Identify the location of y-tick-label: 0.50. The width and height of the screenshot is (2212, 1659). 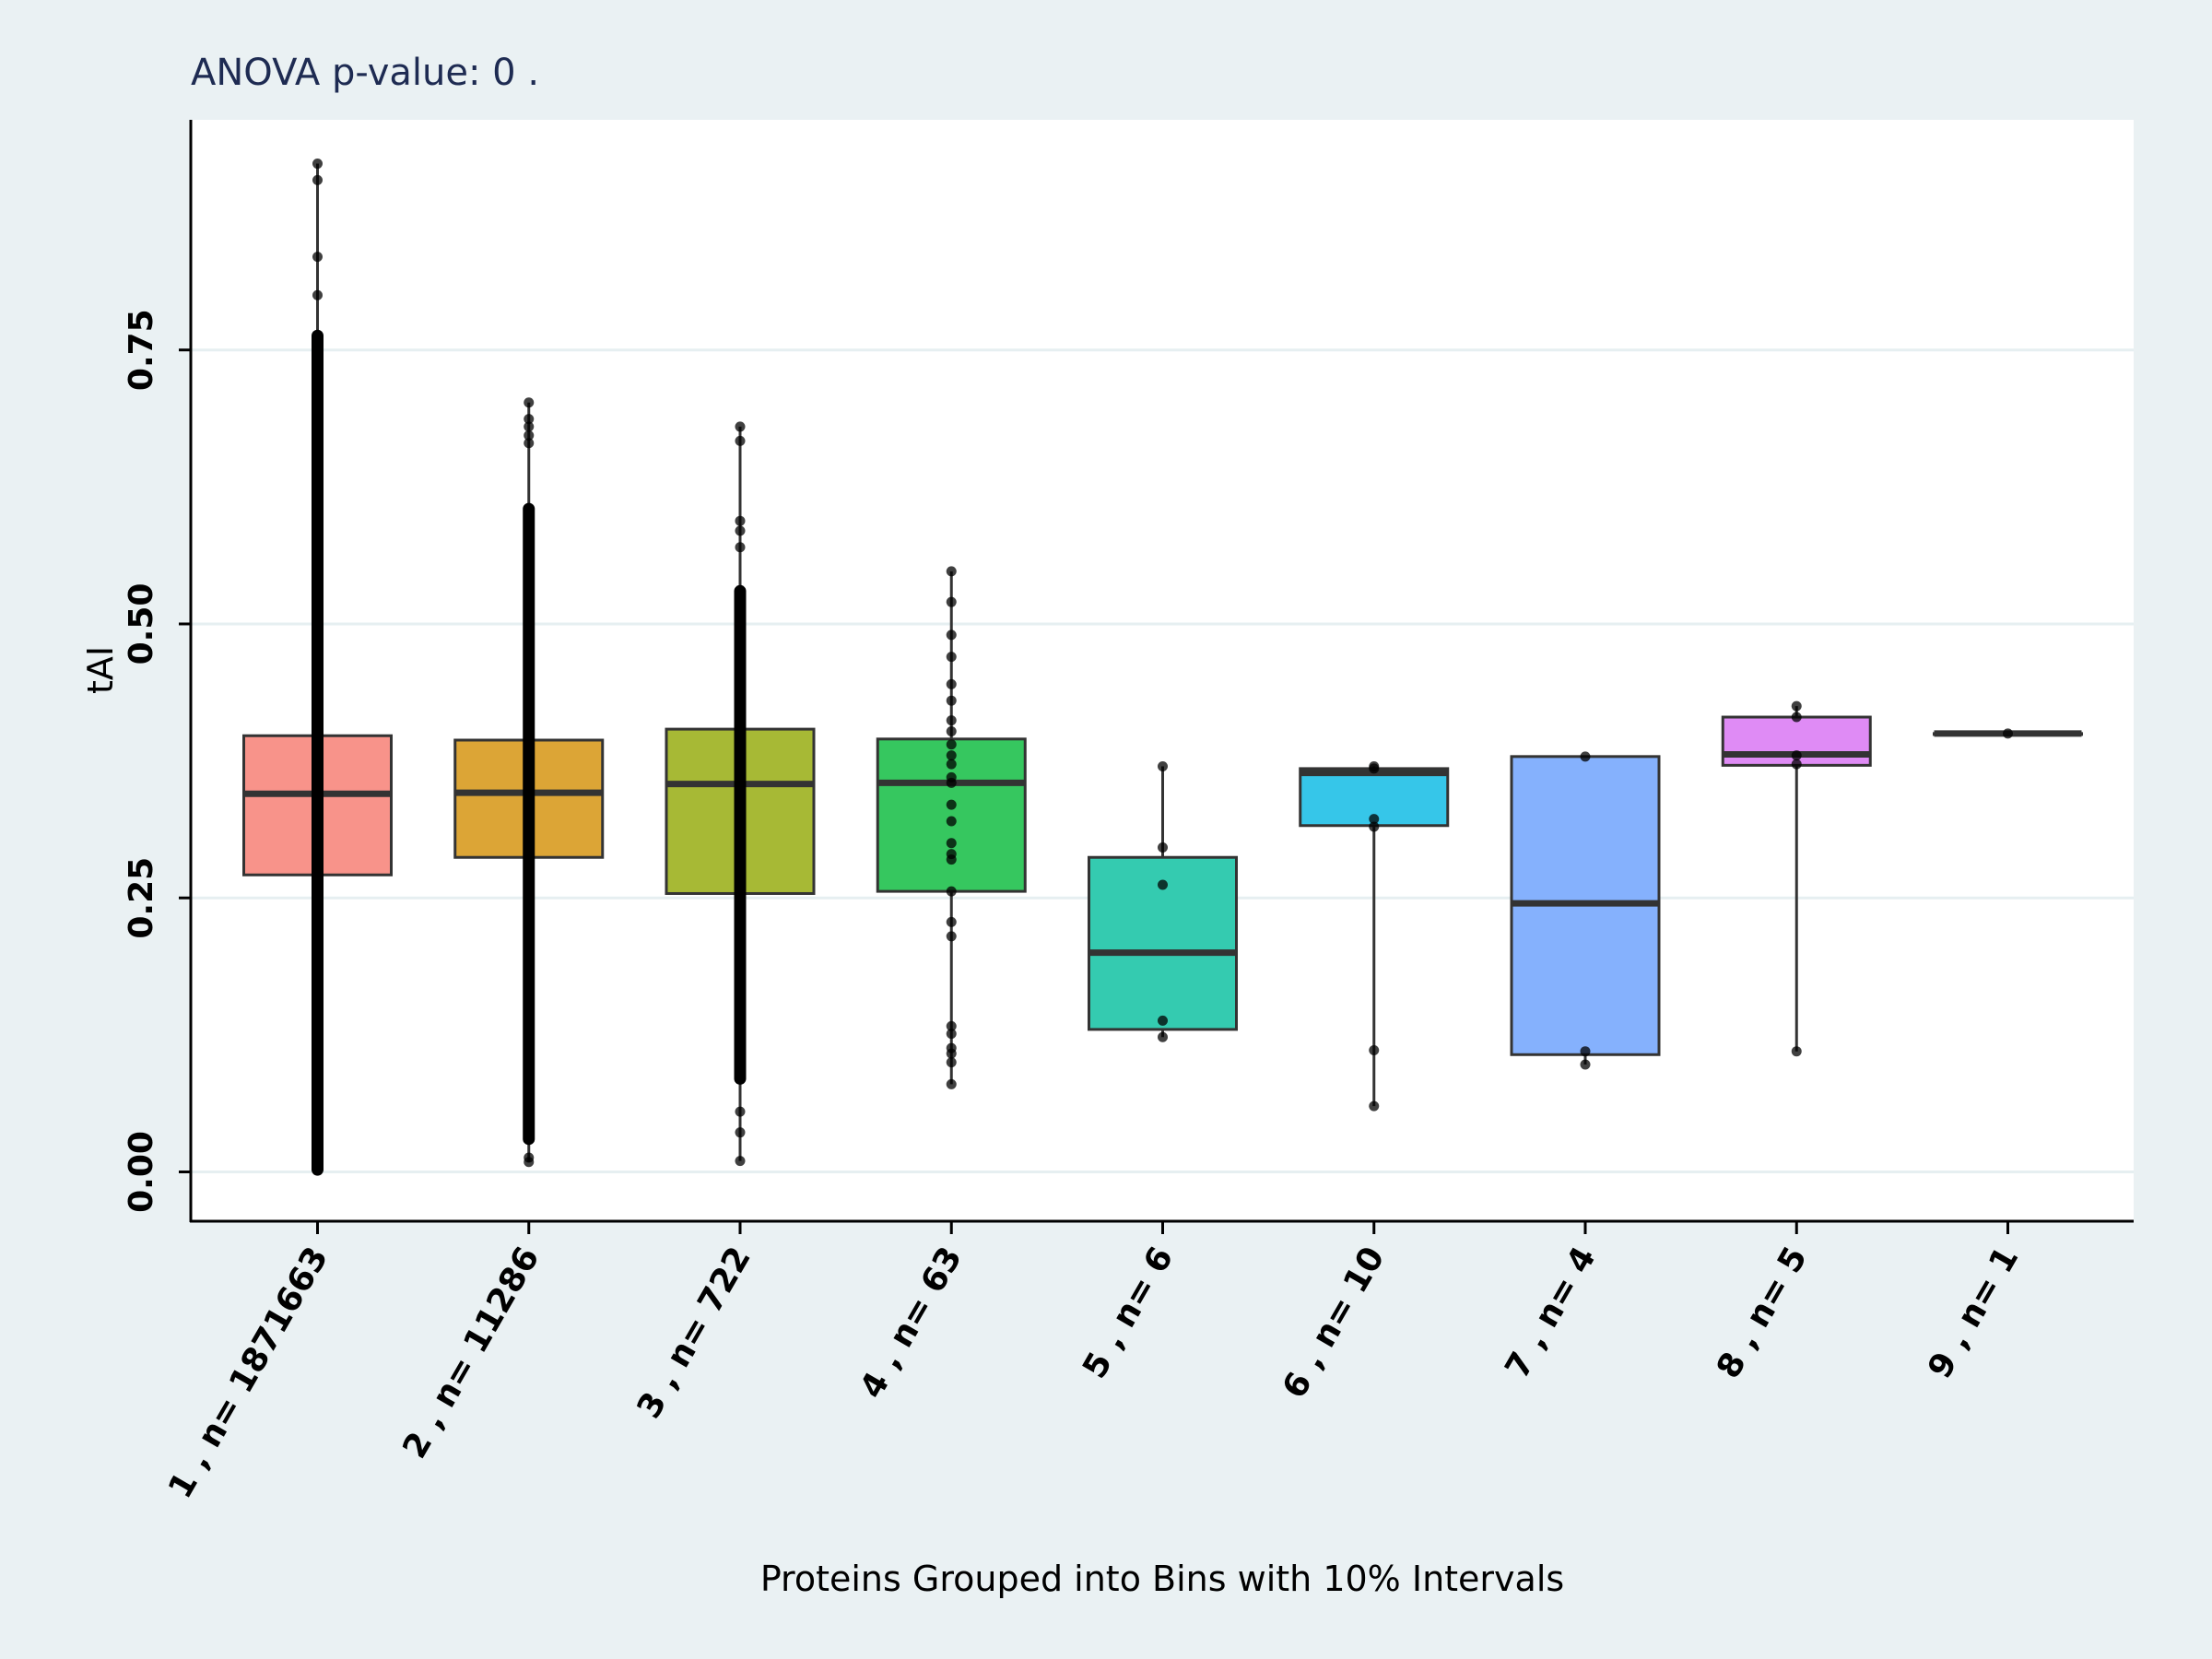
(141, 624).